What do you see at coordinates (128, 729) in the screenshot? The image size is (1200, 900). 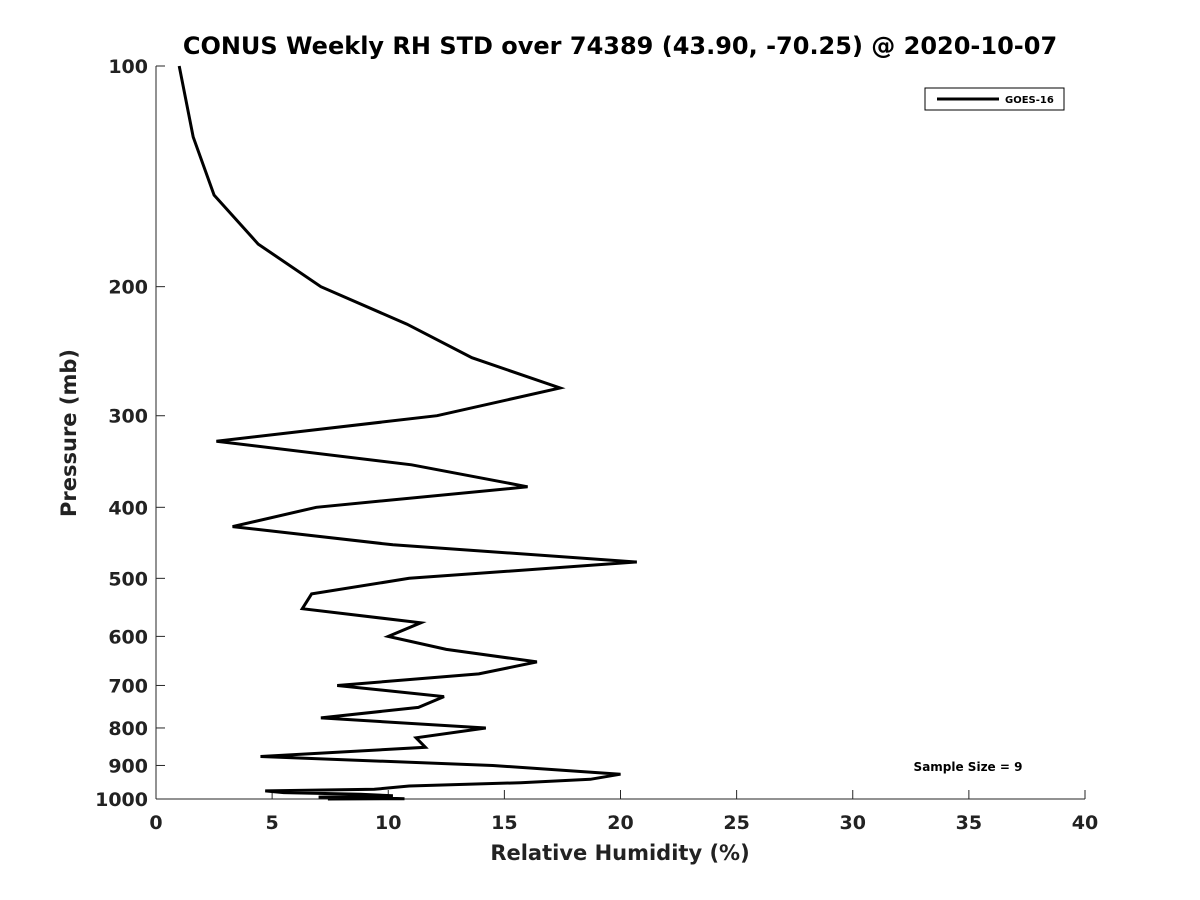 I see `y-tick-label: 800` at bounding box center [128, 729].